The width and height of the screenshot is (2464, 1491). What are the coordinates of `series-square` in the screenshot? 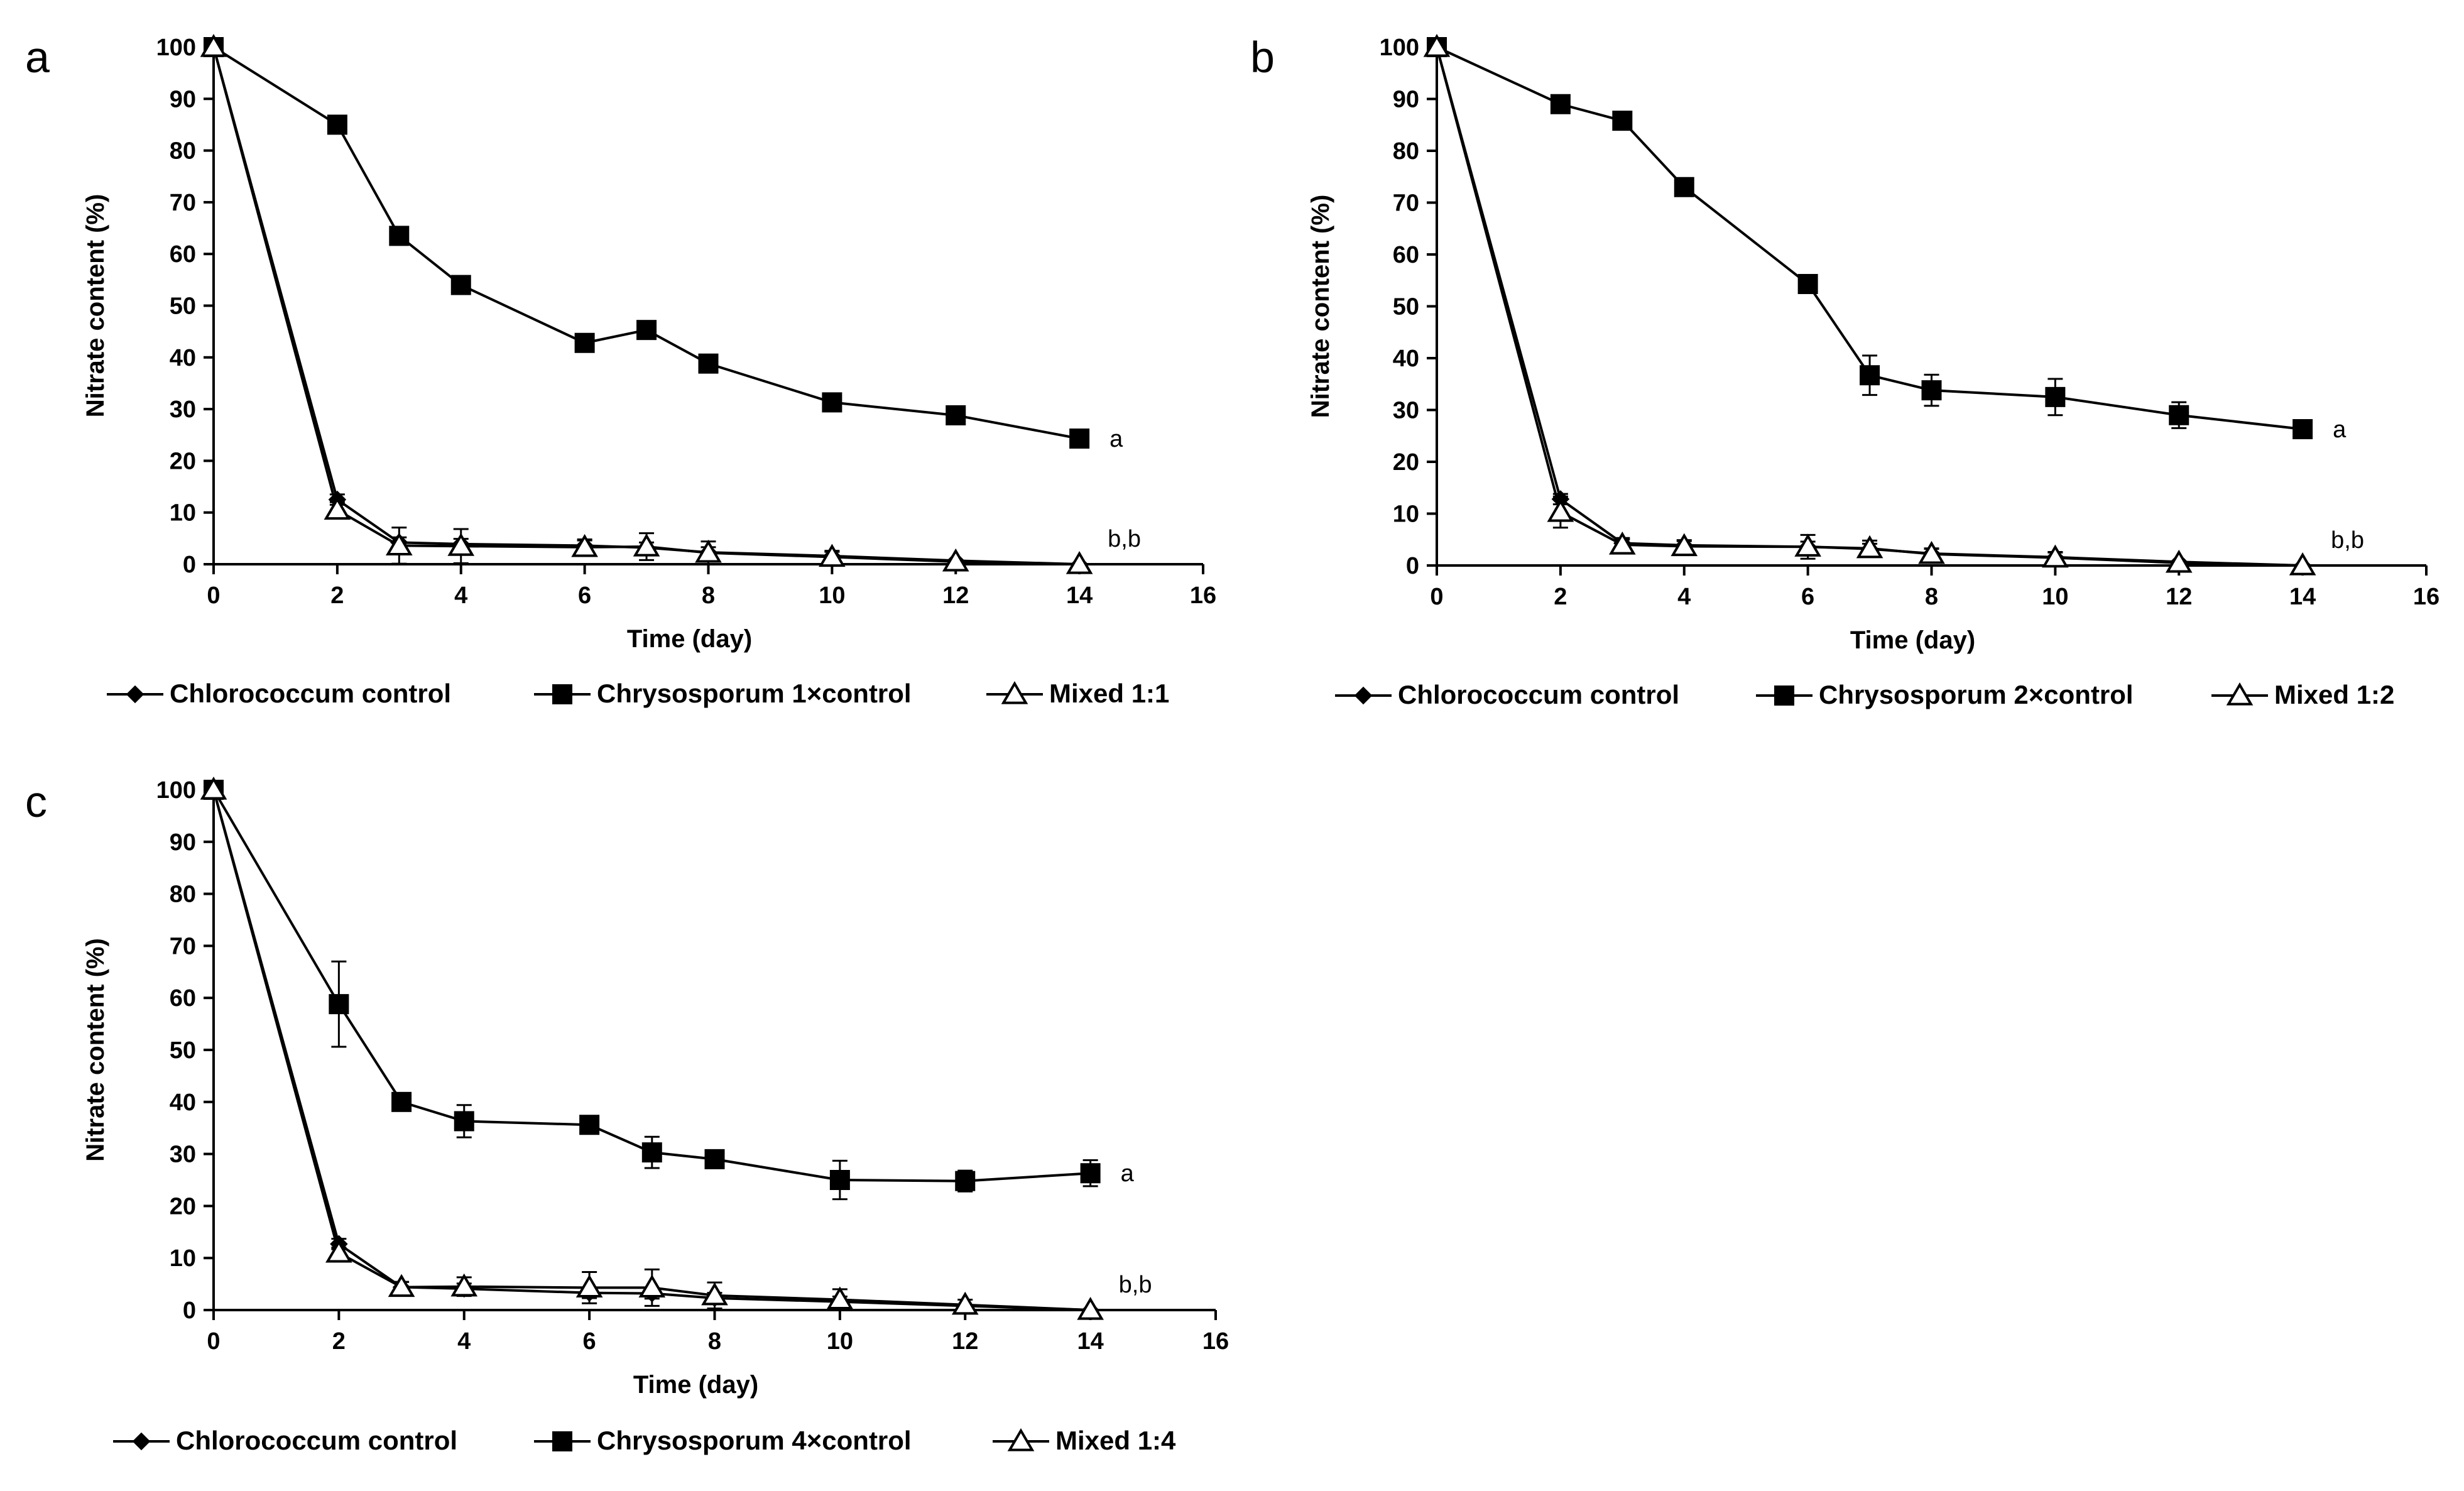 It's located at (647, 243).